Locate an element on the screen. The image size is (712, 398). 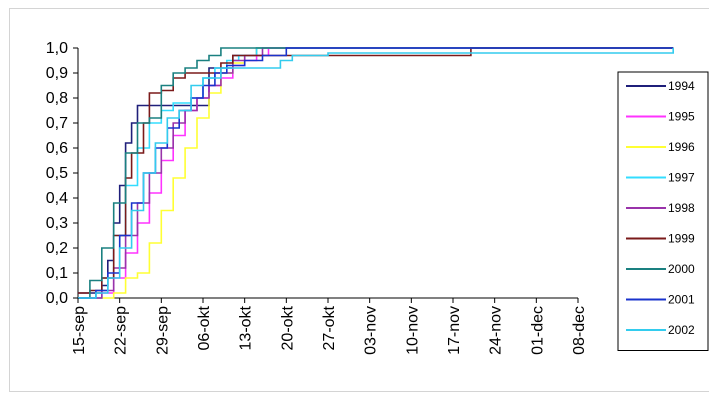
x-tick-label: 27-okt is located at coordinates (329, 327).